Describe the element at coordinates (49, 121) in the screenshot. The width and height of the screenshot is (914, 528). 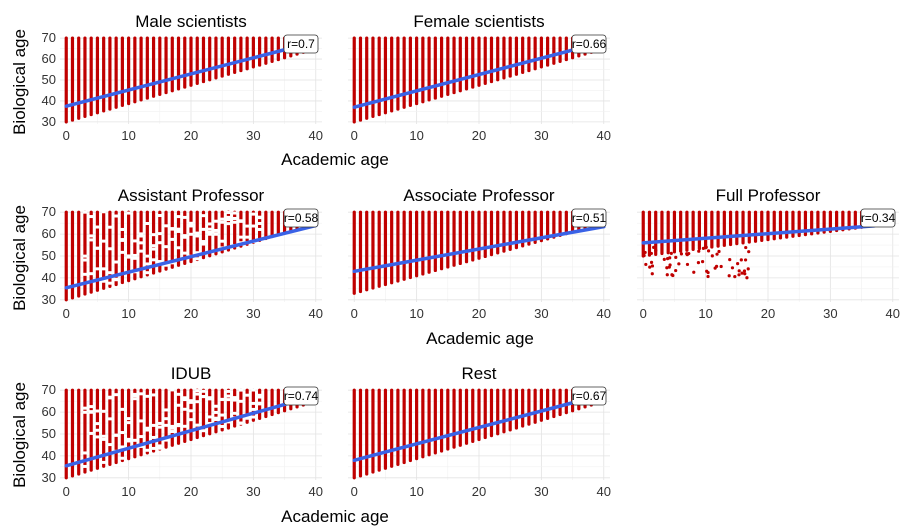
I see `y-tick-label: 30` at that location.